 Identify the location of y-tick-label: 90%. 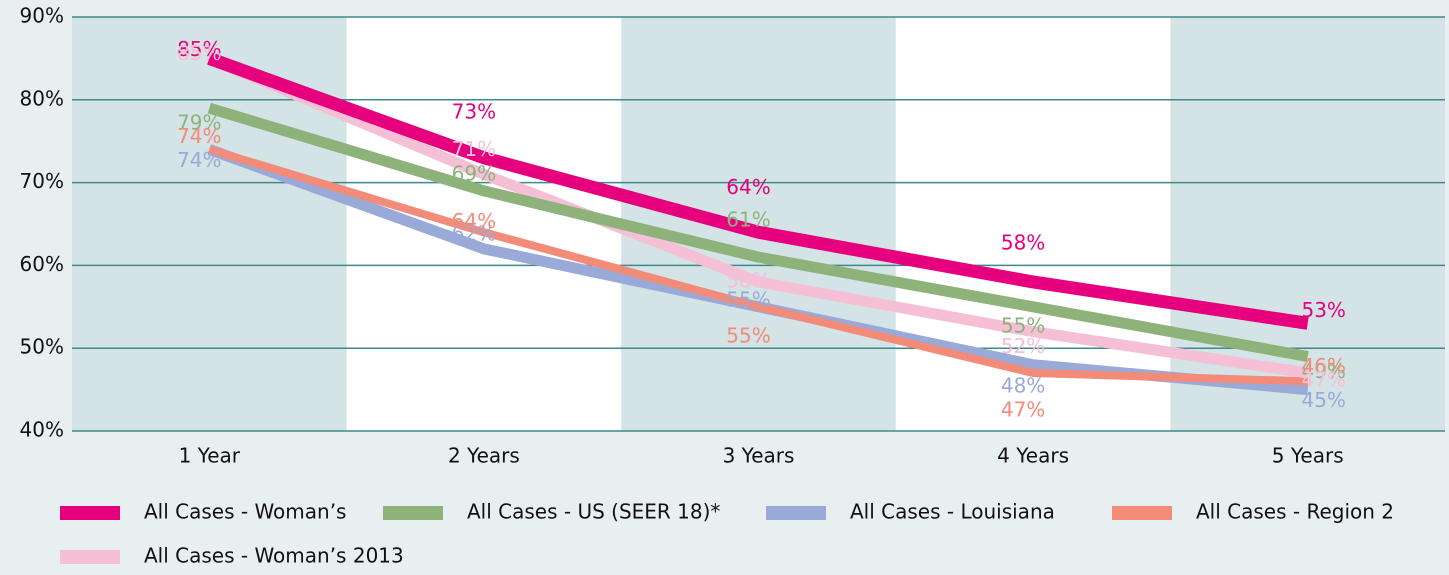
(42, 16).